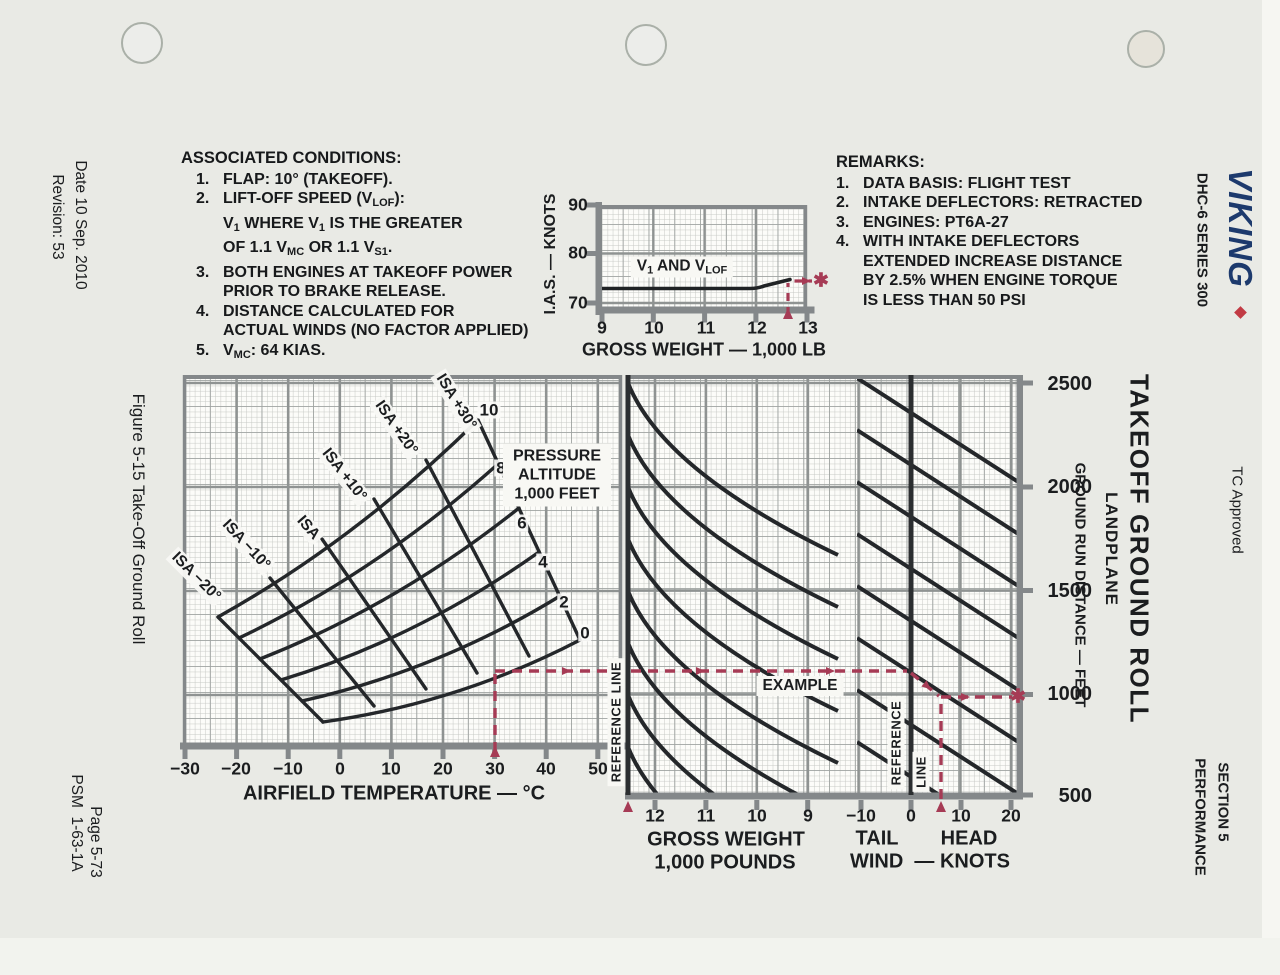 The image size is (1280, 975). Describe the element at coordinates (1111, 549) in the screenshot. I see `chart-subtitle: LANDPLANE` at that location.